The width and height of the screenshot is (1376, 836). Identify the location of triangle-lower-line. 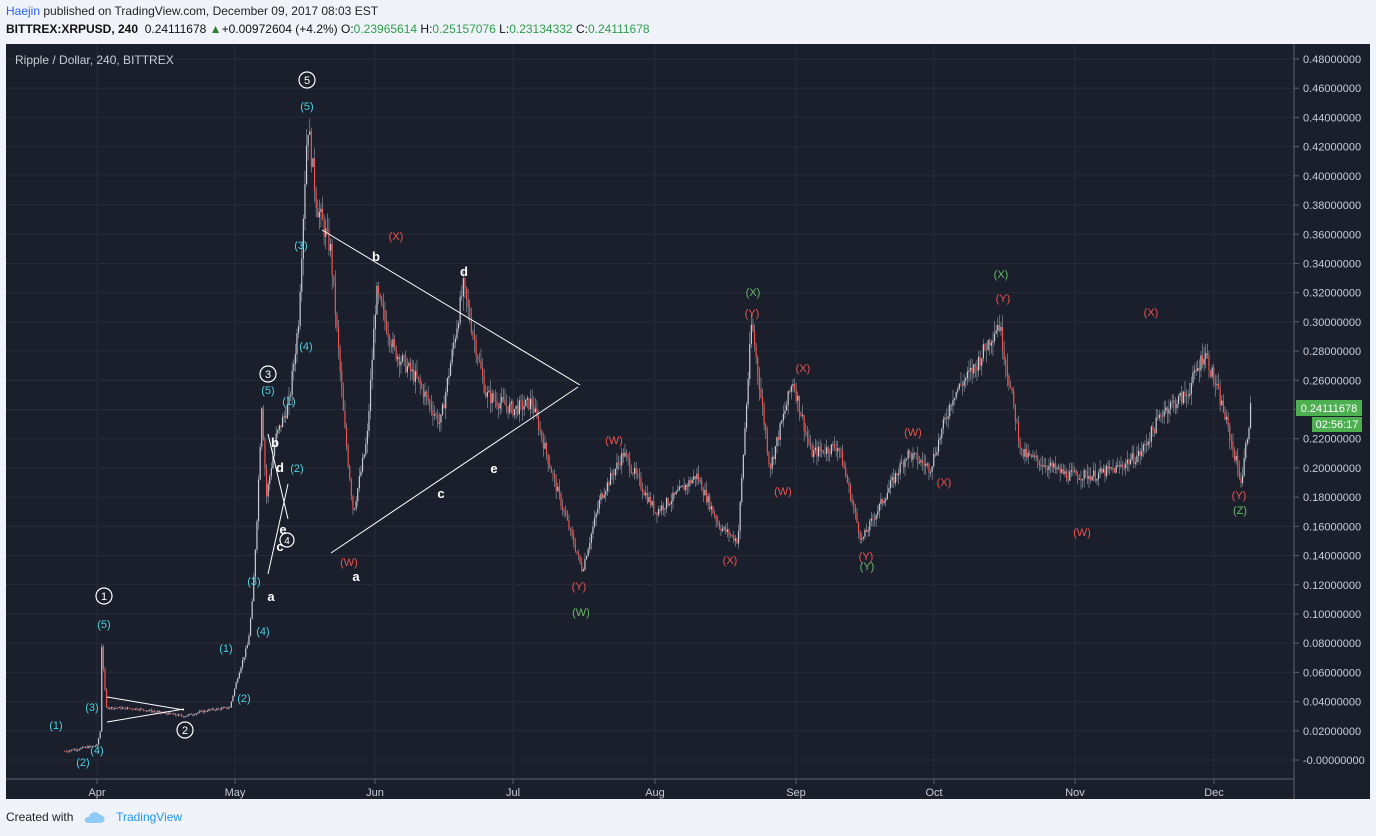
(454, 470).